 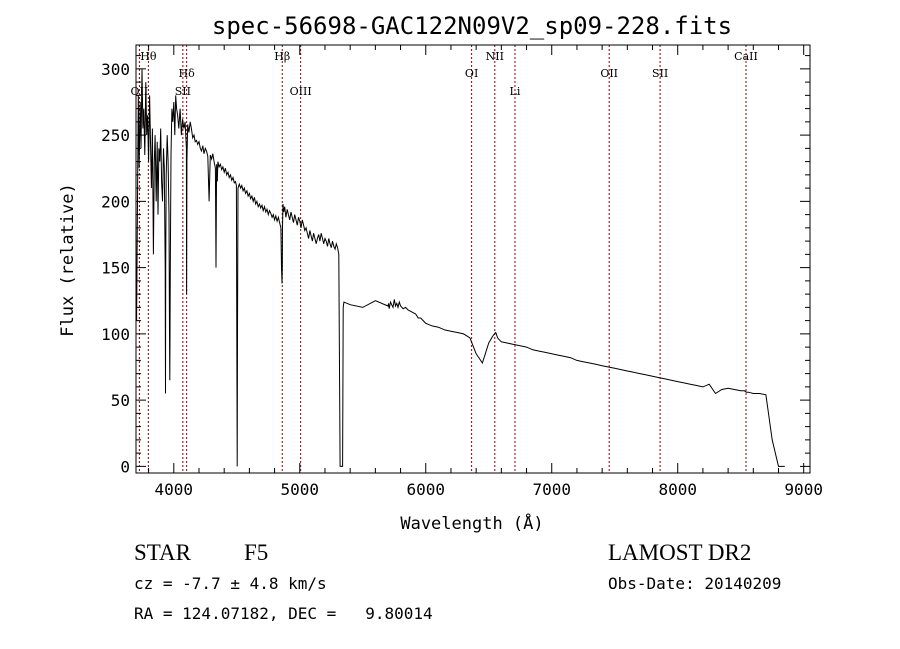 I want to click on x-tick-label-0: 4000, so click(x=174, y=489).